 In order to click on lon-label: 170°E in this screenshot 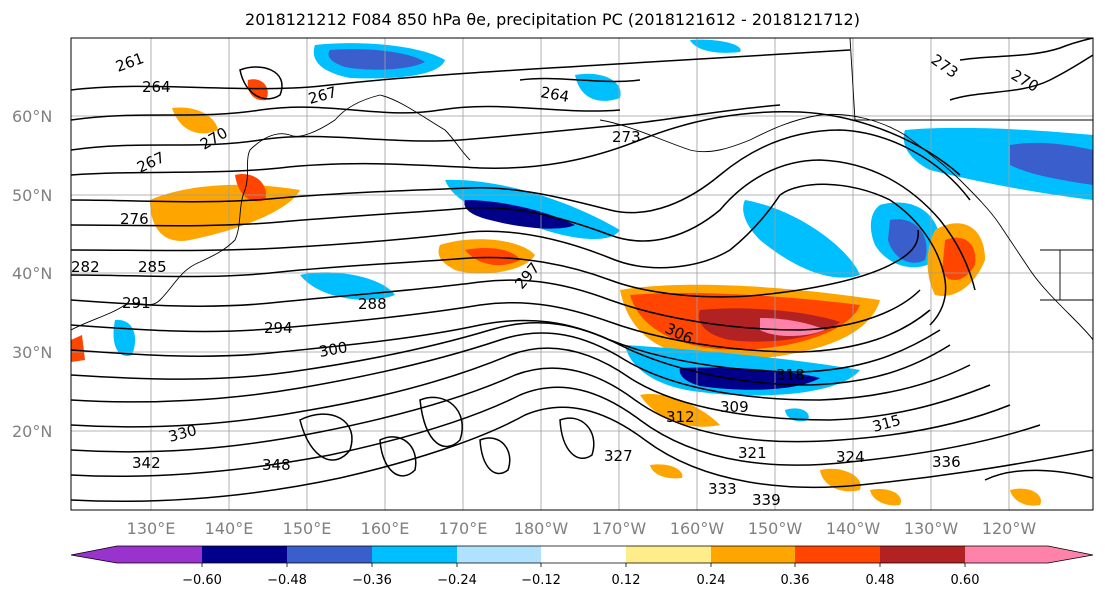, I will do `click(463, 528)`.